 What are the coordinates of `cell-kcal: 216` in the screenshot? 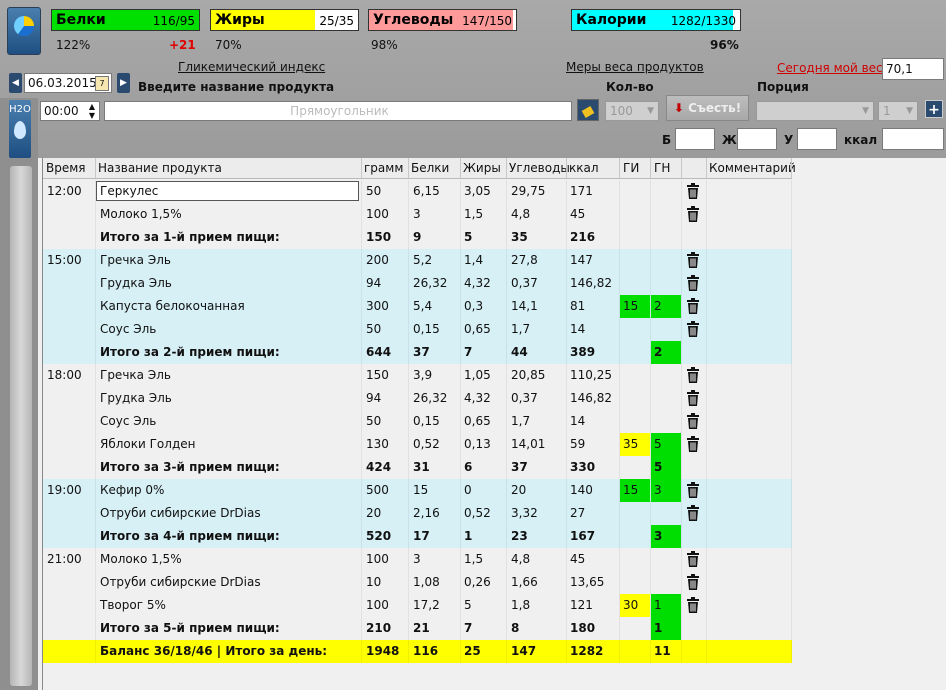 It's located at (583, 237).